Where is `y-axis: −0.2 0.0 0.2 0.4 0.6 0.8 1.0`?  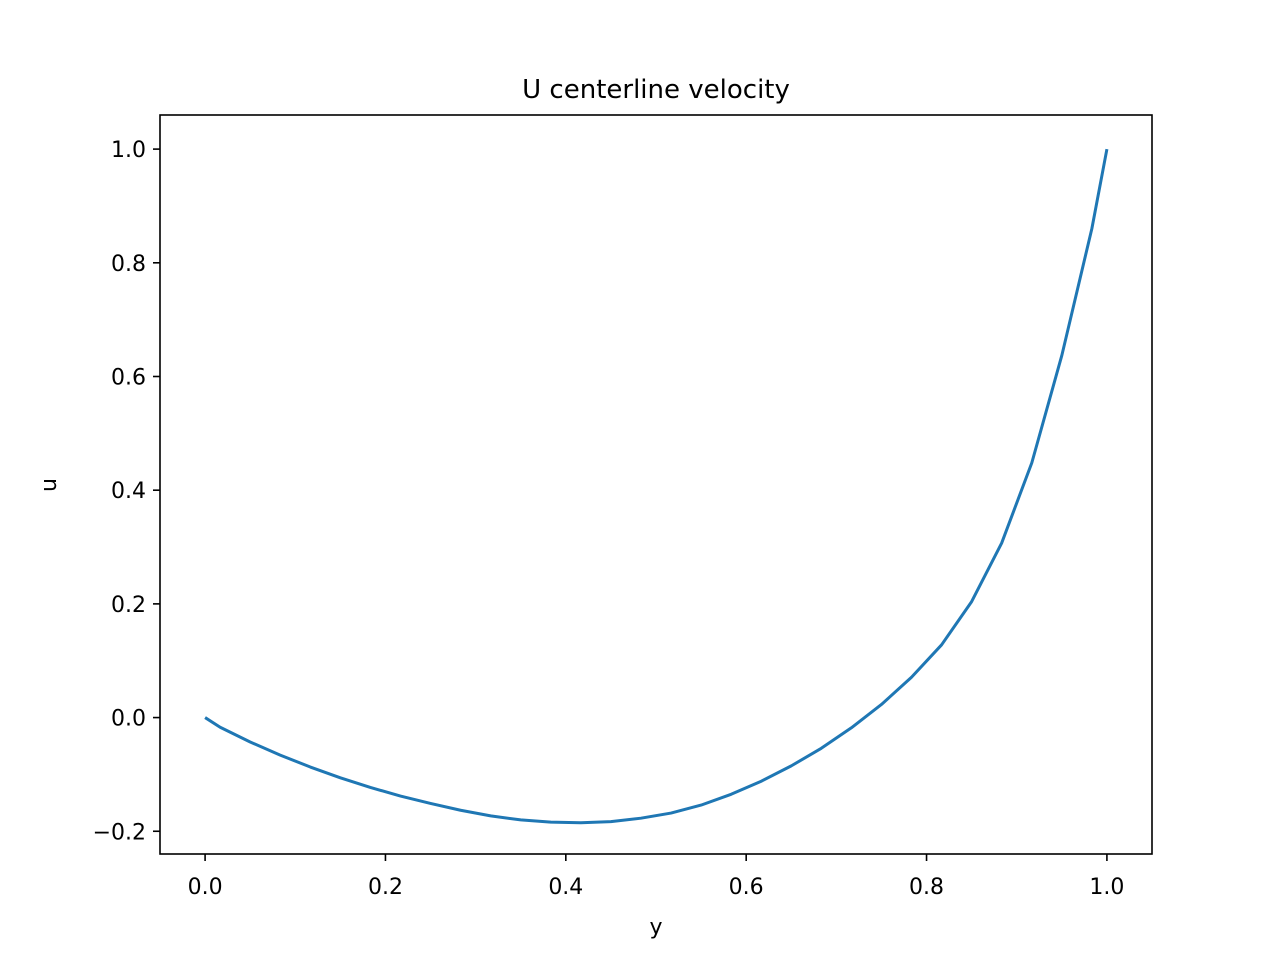
y-axis: −0.2 0.0 0.2 0.4 0.6 0.8 1.0 is located at coordinates (126, 491).